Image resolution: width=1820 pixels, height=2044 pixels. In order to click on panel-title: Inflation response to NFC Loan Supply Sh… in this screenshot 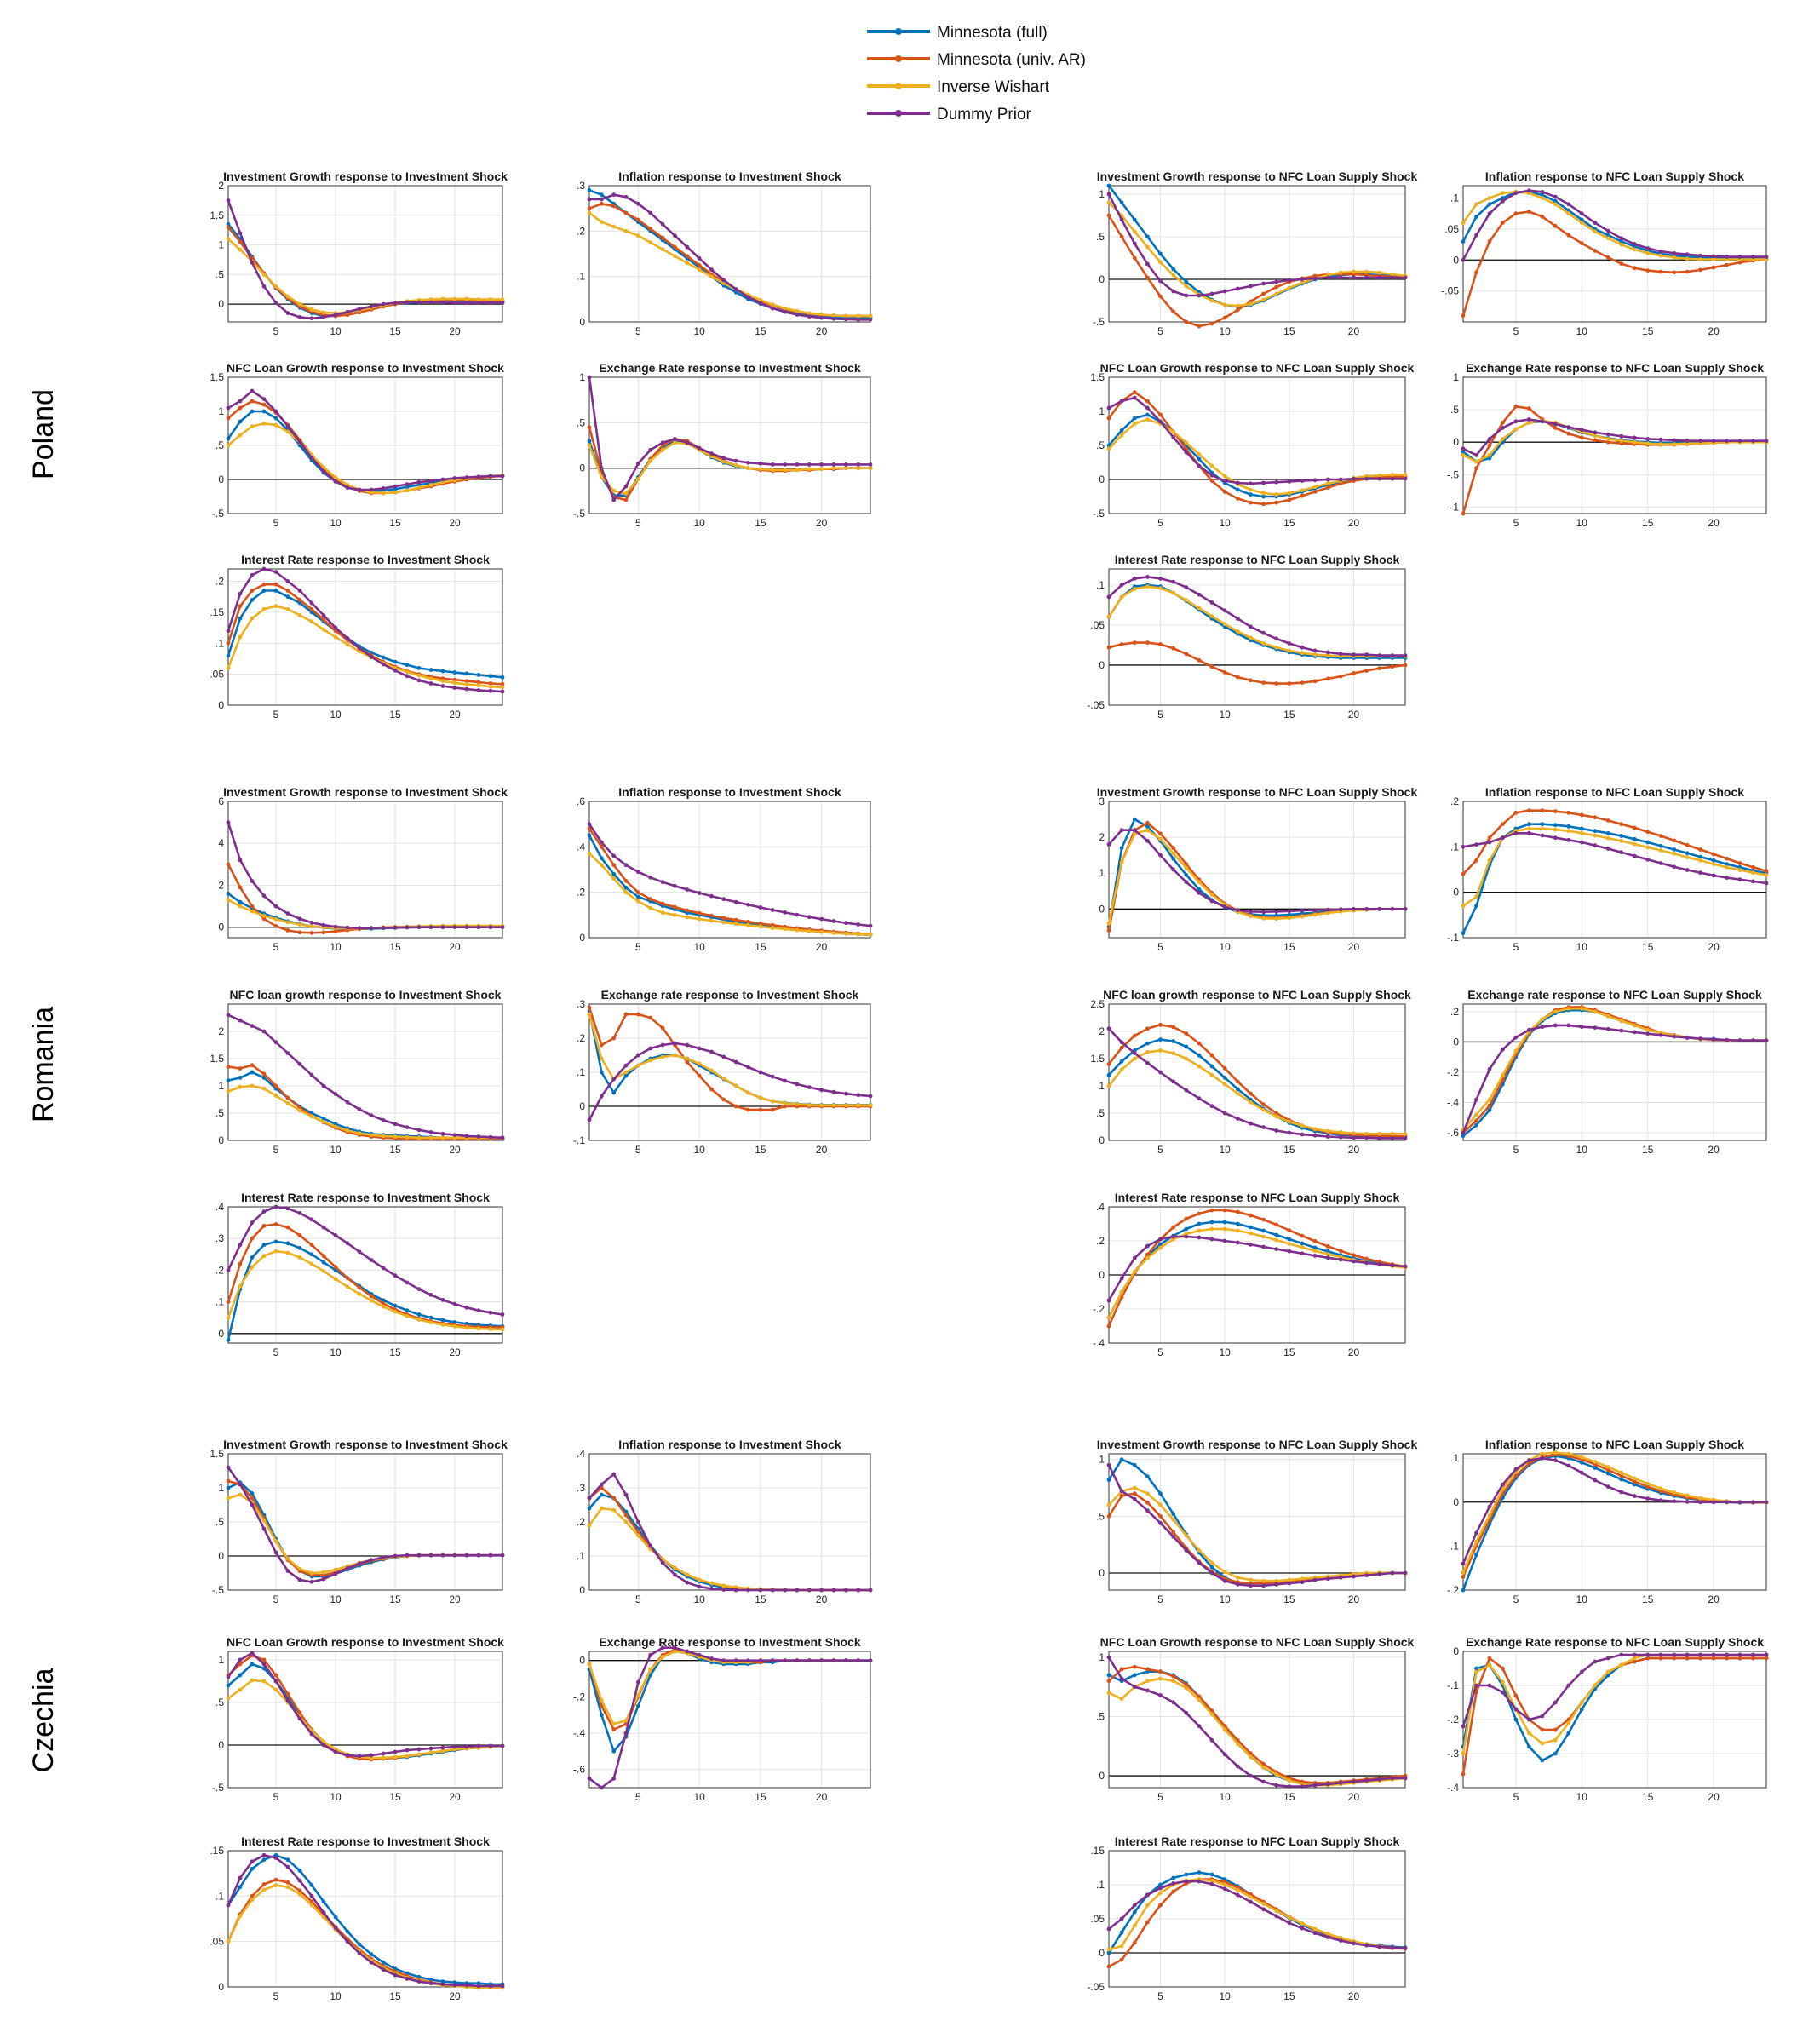, I will do `click(1615, 176)`.